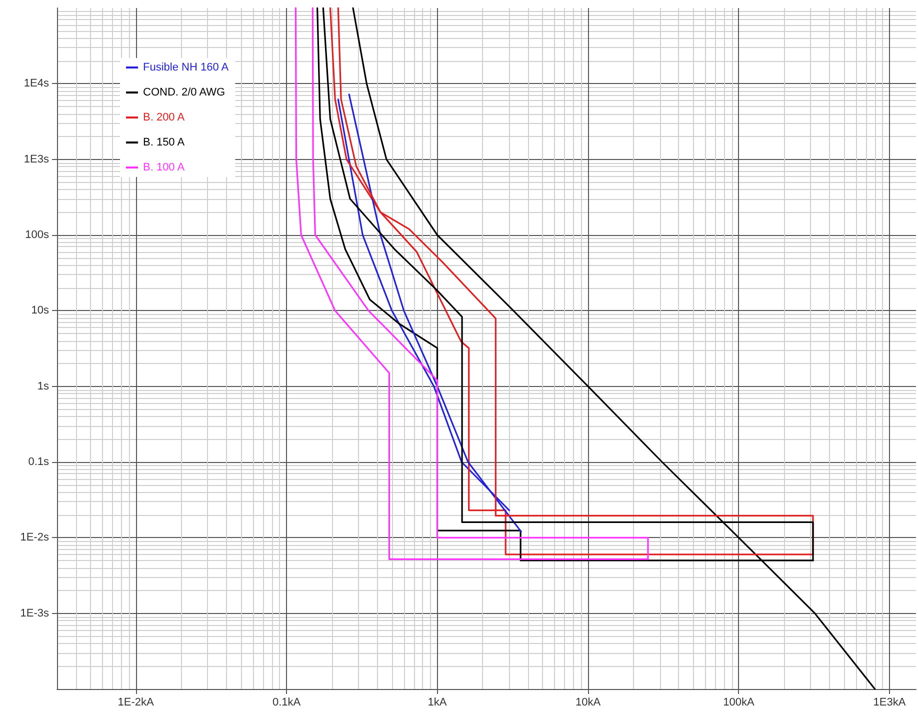 Image resolution: width=918 pixels, height=717 pixels. What do you see at coordinates (136, 702) in the screenshot?
I see `x-tick-label: 1E-2kA` at bounding box center [136, 702].